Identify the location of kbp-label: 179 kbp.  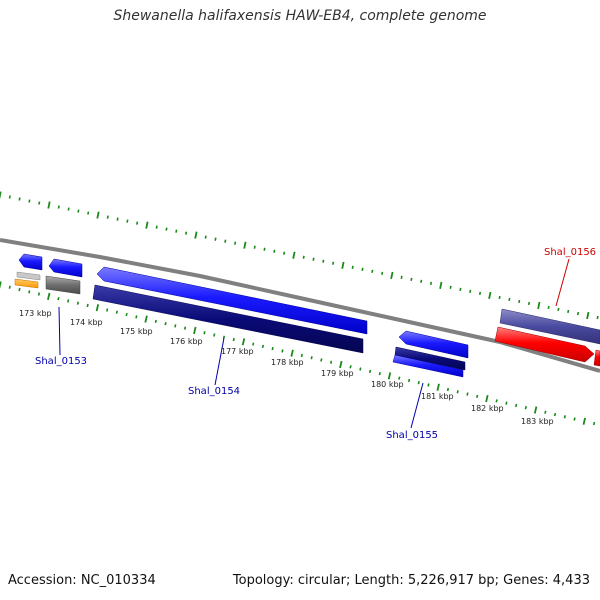
(337, 373).